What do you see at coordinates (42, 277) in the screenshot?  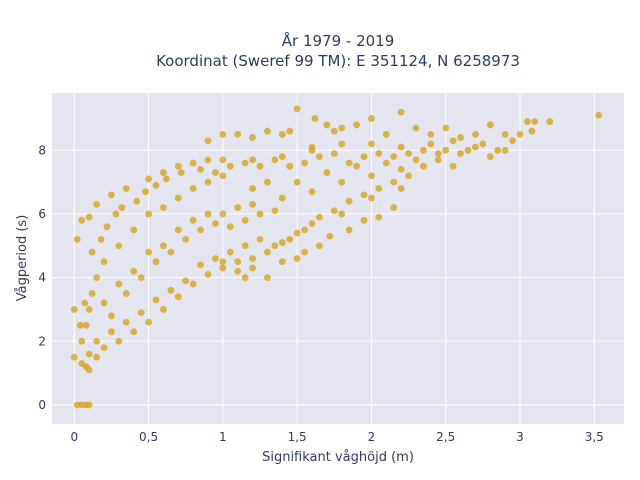 I see `y-axis-ticks: 0 2 4 6 8` at bounding box center [42, 277].